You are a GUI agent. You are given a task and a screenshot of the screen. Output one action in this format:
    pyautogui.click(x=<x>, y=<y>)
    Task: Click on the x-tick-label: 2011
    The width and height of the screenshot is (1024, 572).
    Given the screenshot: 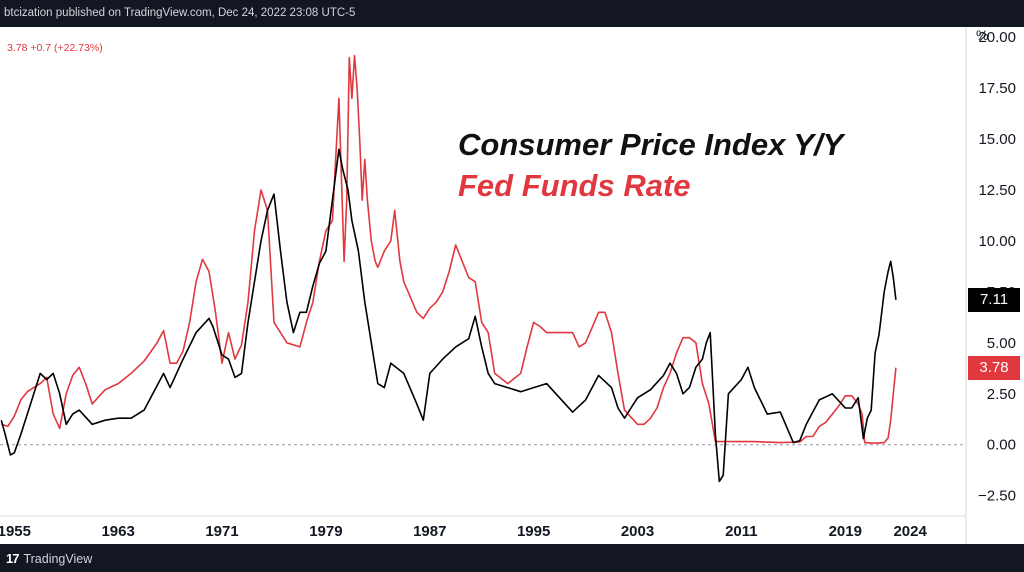 What is the action you would take?
    pyautogui.click(x=741, y=531)
    